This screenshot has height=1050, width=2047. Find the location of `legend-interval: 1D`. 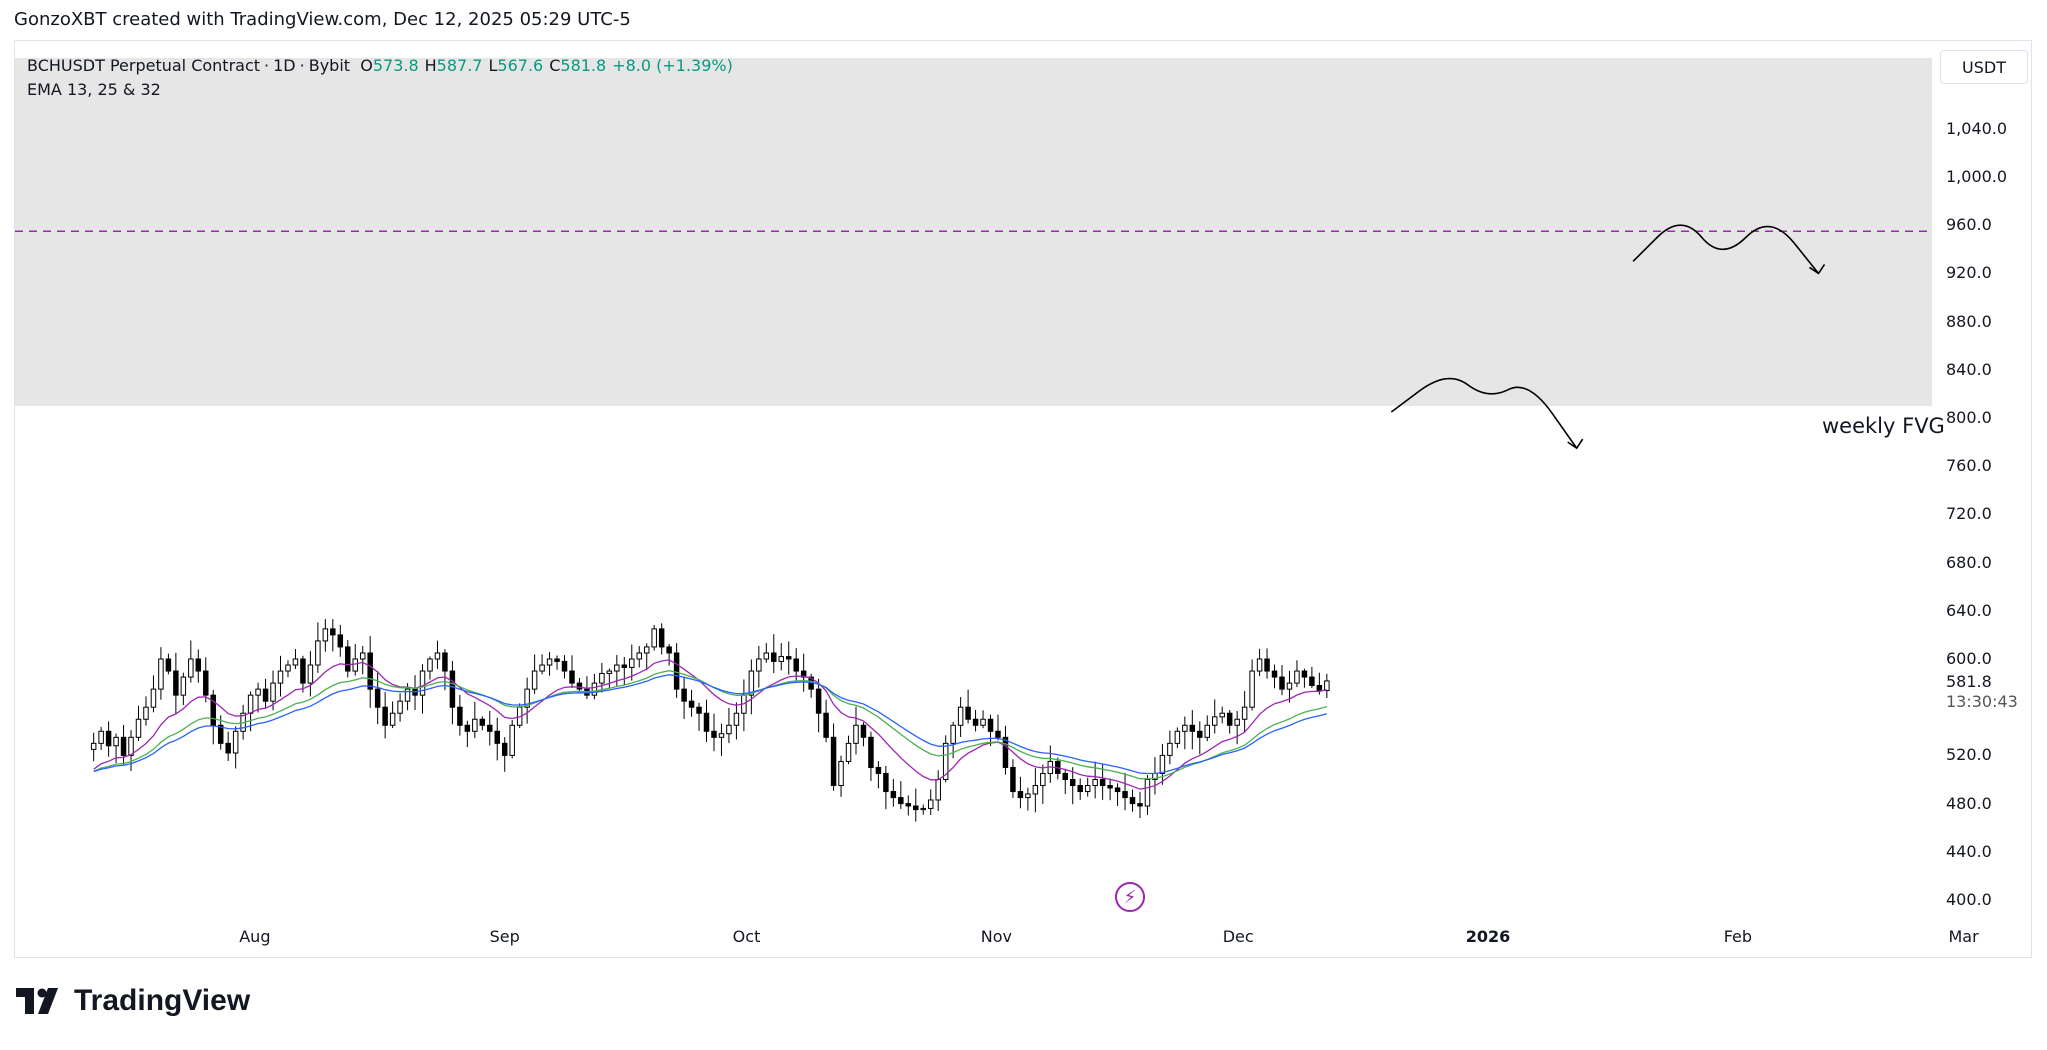

legend-interval: 1D is located at coordinates (284, 65).